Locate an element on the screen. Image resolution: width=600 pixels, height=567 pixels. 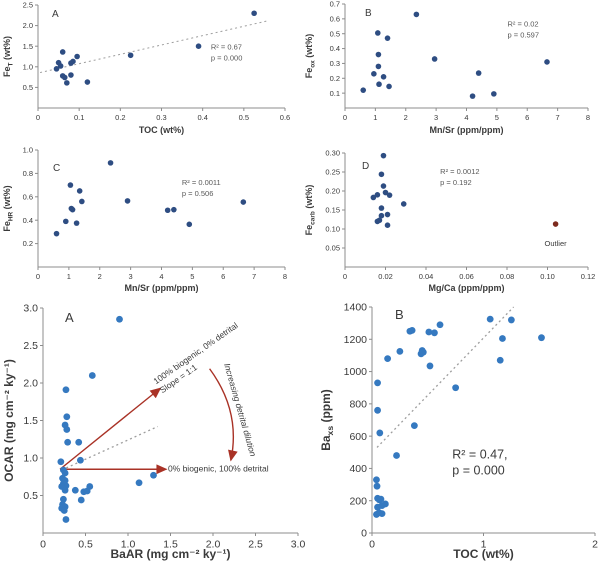
x-axis-title: BaAR (mg cm⁻² ky⁻¹) is located at coordinates (170, 554).